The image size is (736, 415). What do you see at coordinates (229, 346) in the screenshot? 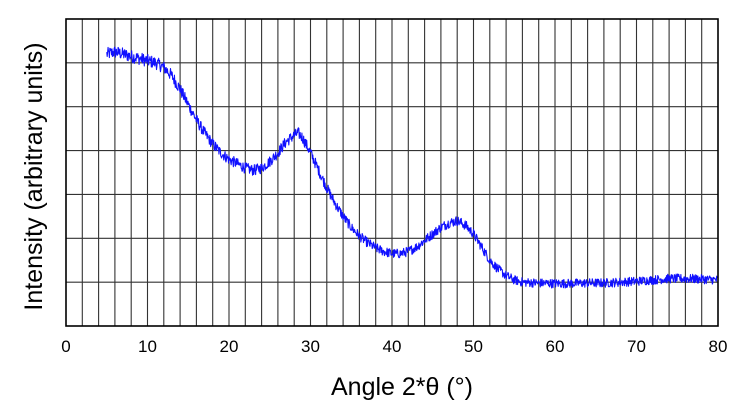
I see `x-tick-label: 20` at bounding box center [229, 346].